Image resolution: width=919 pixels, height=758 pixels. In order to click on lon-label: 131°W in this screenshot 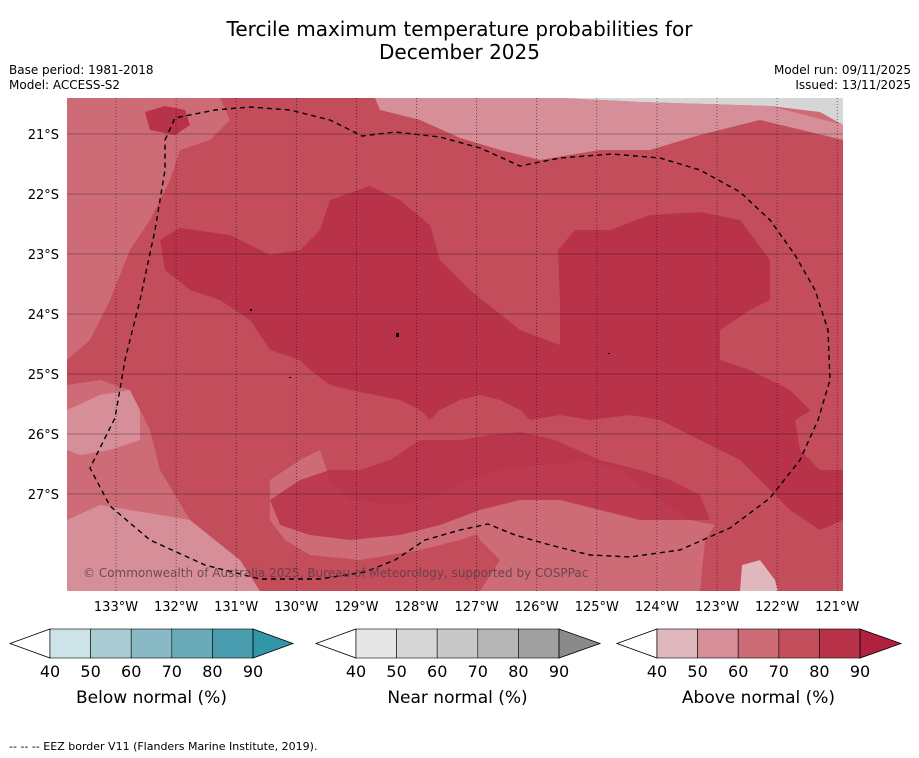, I will do `click(236, 607)`.